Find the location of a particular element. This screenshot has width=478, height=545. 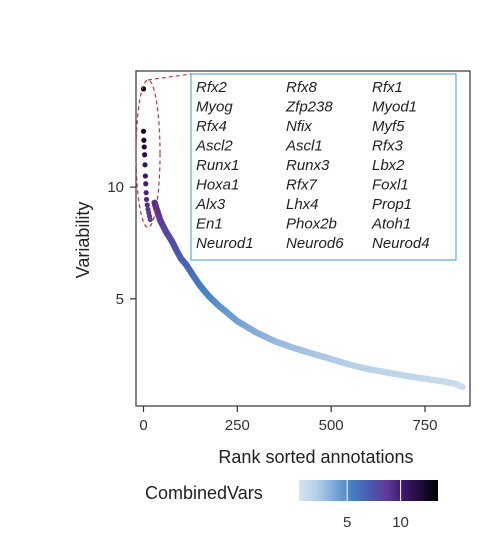

gene-label: Ascl1 is located at coordinates (304, 146).